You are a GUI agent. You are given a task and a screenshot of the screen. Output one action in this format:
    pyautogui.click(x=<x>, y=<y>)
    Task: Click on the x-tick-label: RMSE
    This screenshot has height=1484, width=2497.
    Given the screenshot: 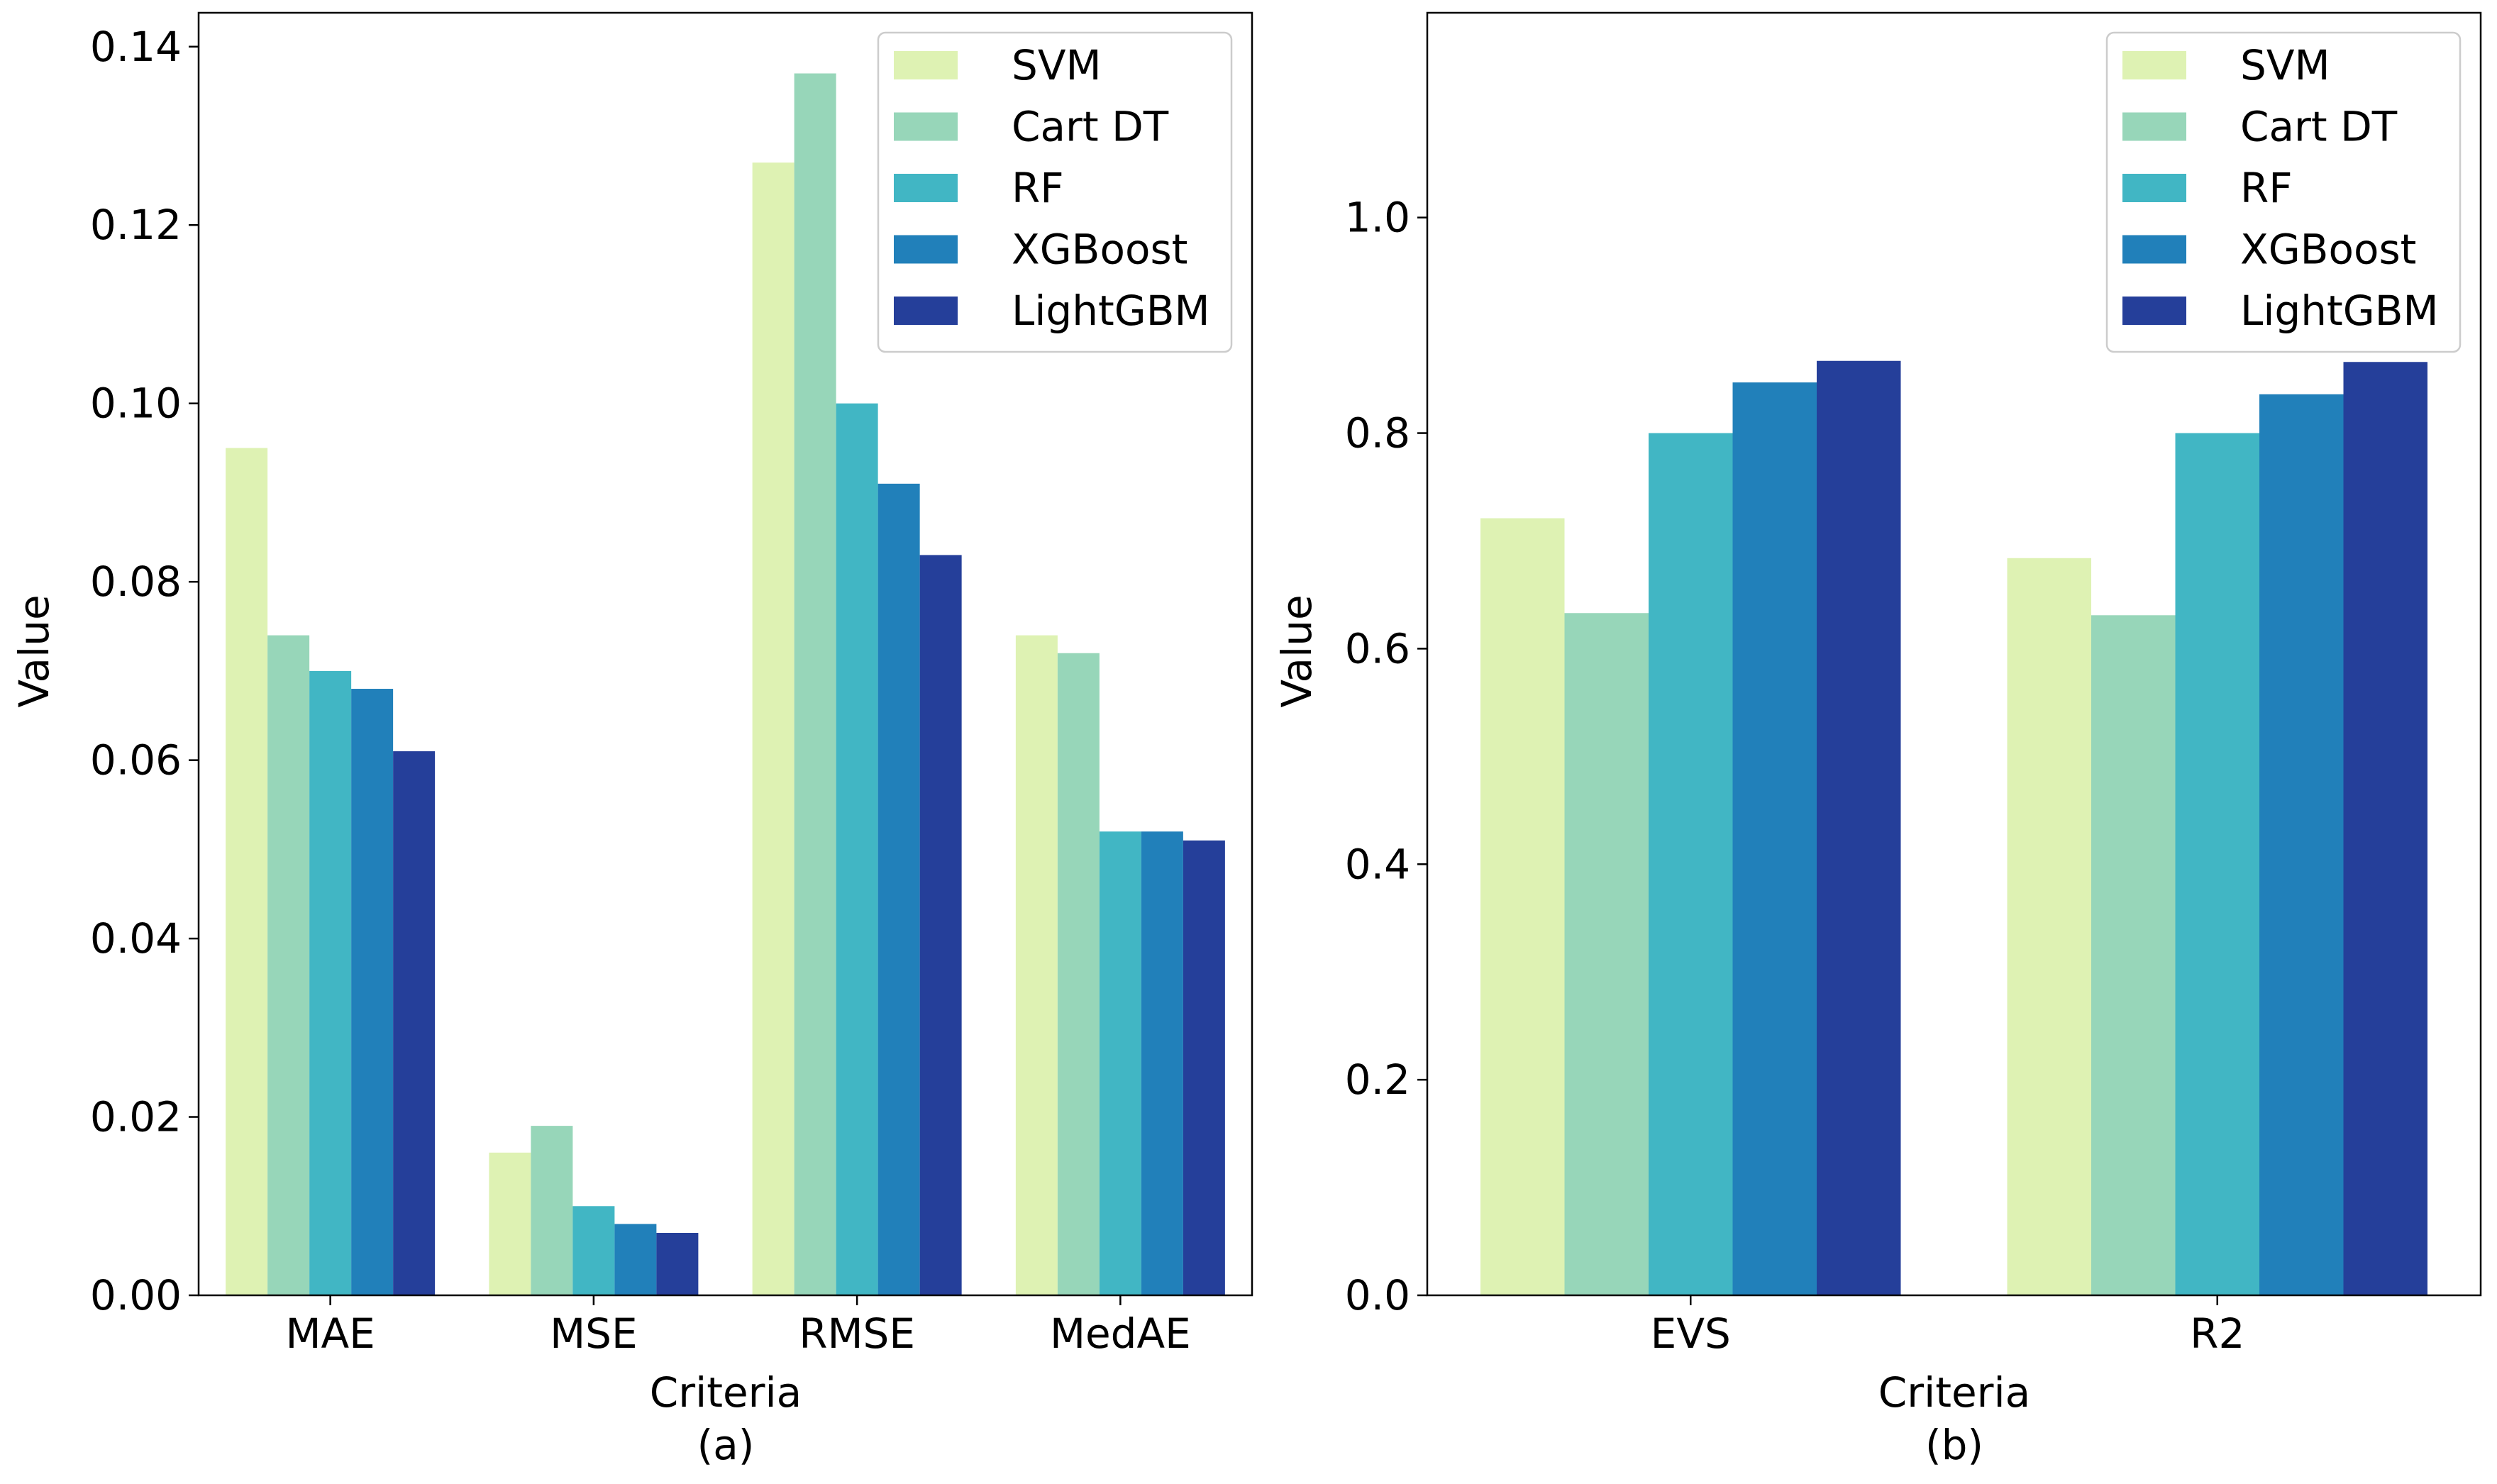 What is the action you would take?
    pyautogui.click(x=857, y=1334)
    